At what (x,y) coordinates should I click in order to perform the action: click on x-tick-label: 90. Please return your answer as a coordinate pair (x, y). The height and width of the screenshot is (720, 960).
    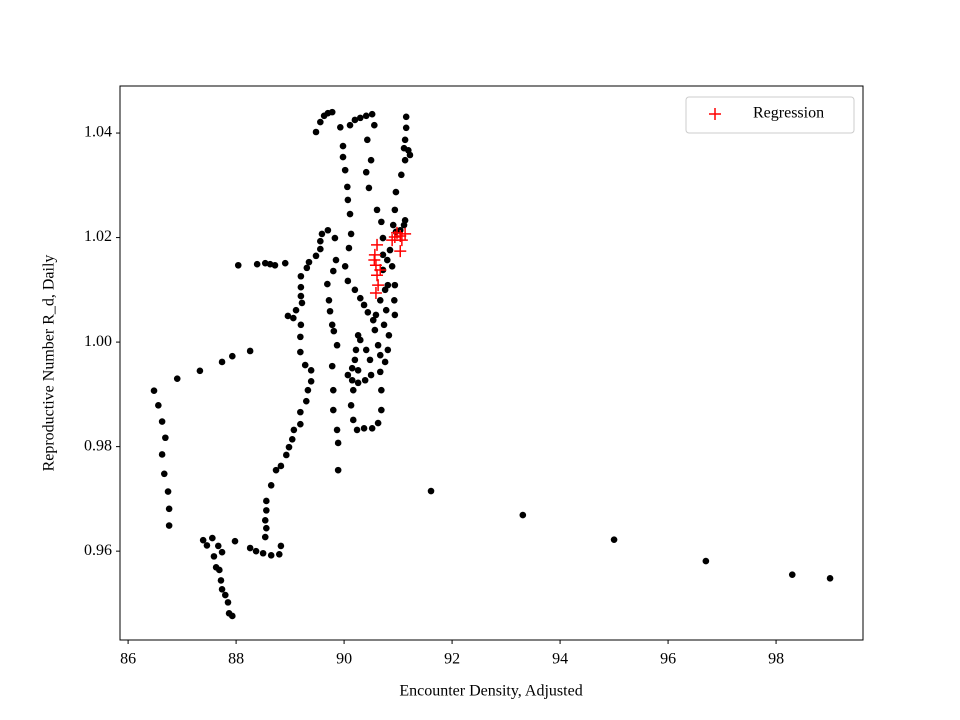
    Looking at the image, I should click on (344, 659).